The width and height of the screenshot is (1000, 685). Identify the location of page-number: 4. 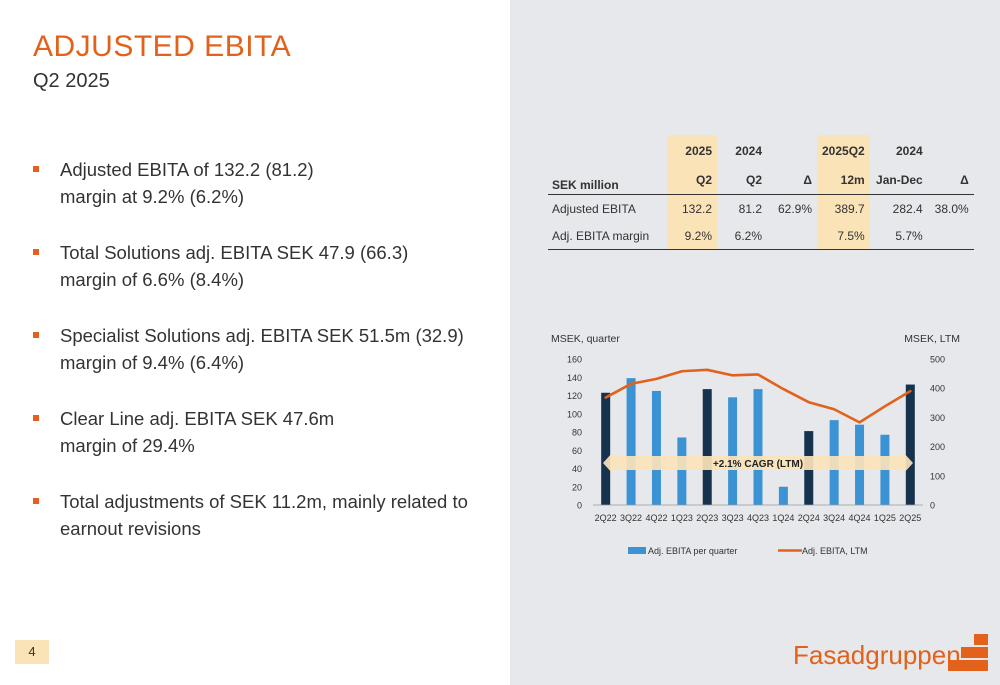
(32, 652).